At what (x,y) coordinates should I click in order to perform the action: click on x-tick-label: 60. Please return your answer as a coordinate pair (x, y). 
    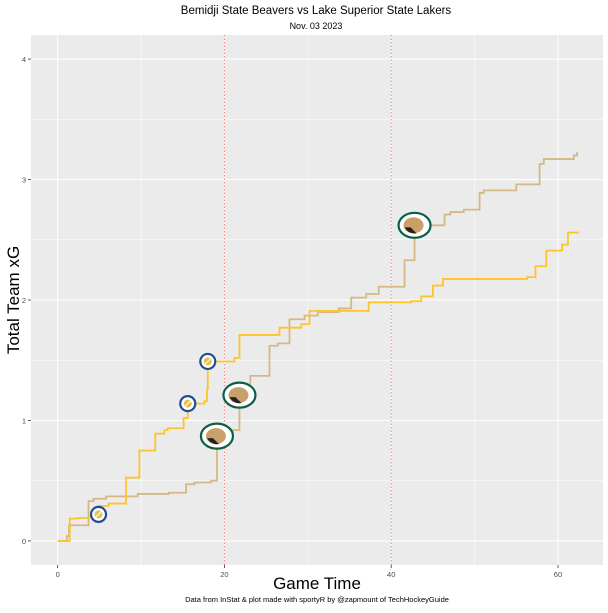
    Looking at the image, I should click on (558, 574).